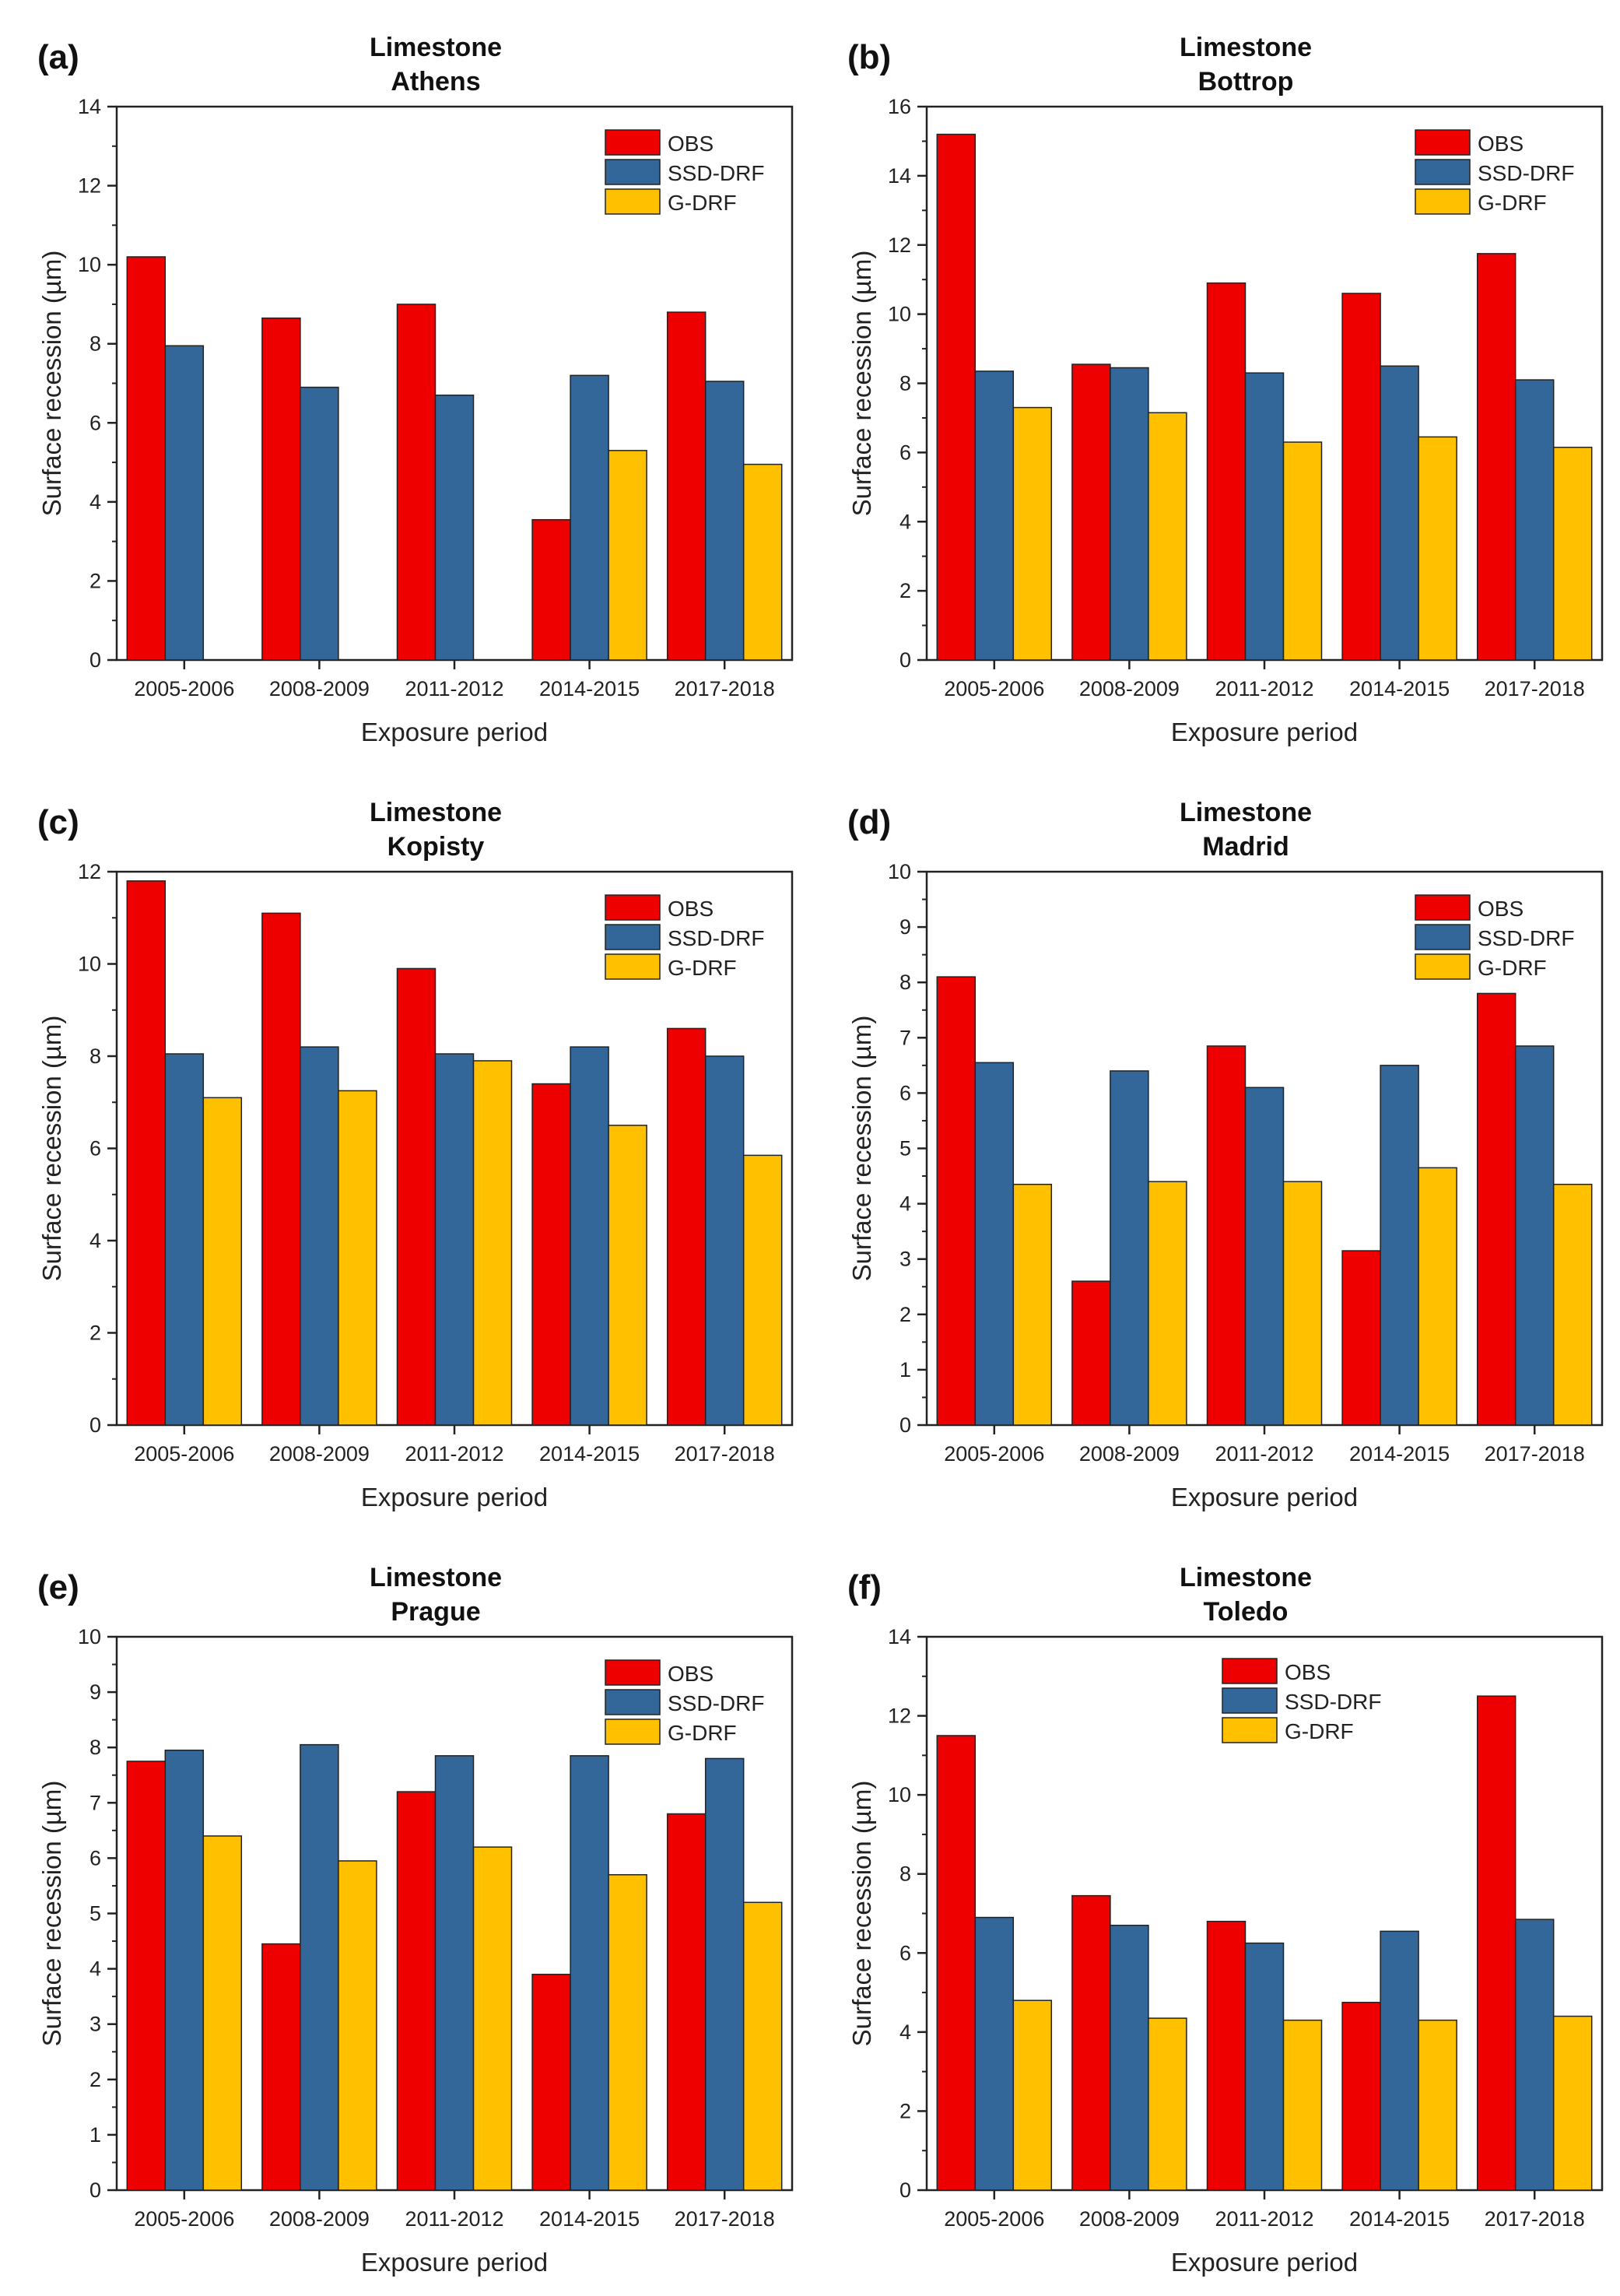  Describe the element at coordinates (905, 1037) in the screenshot. I see `y-tick-label: 7` at that location.